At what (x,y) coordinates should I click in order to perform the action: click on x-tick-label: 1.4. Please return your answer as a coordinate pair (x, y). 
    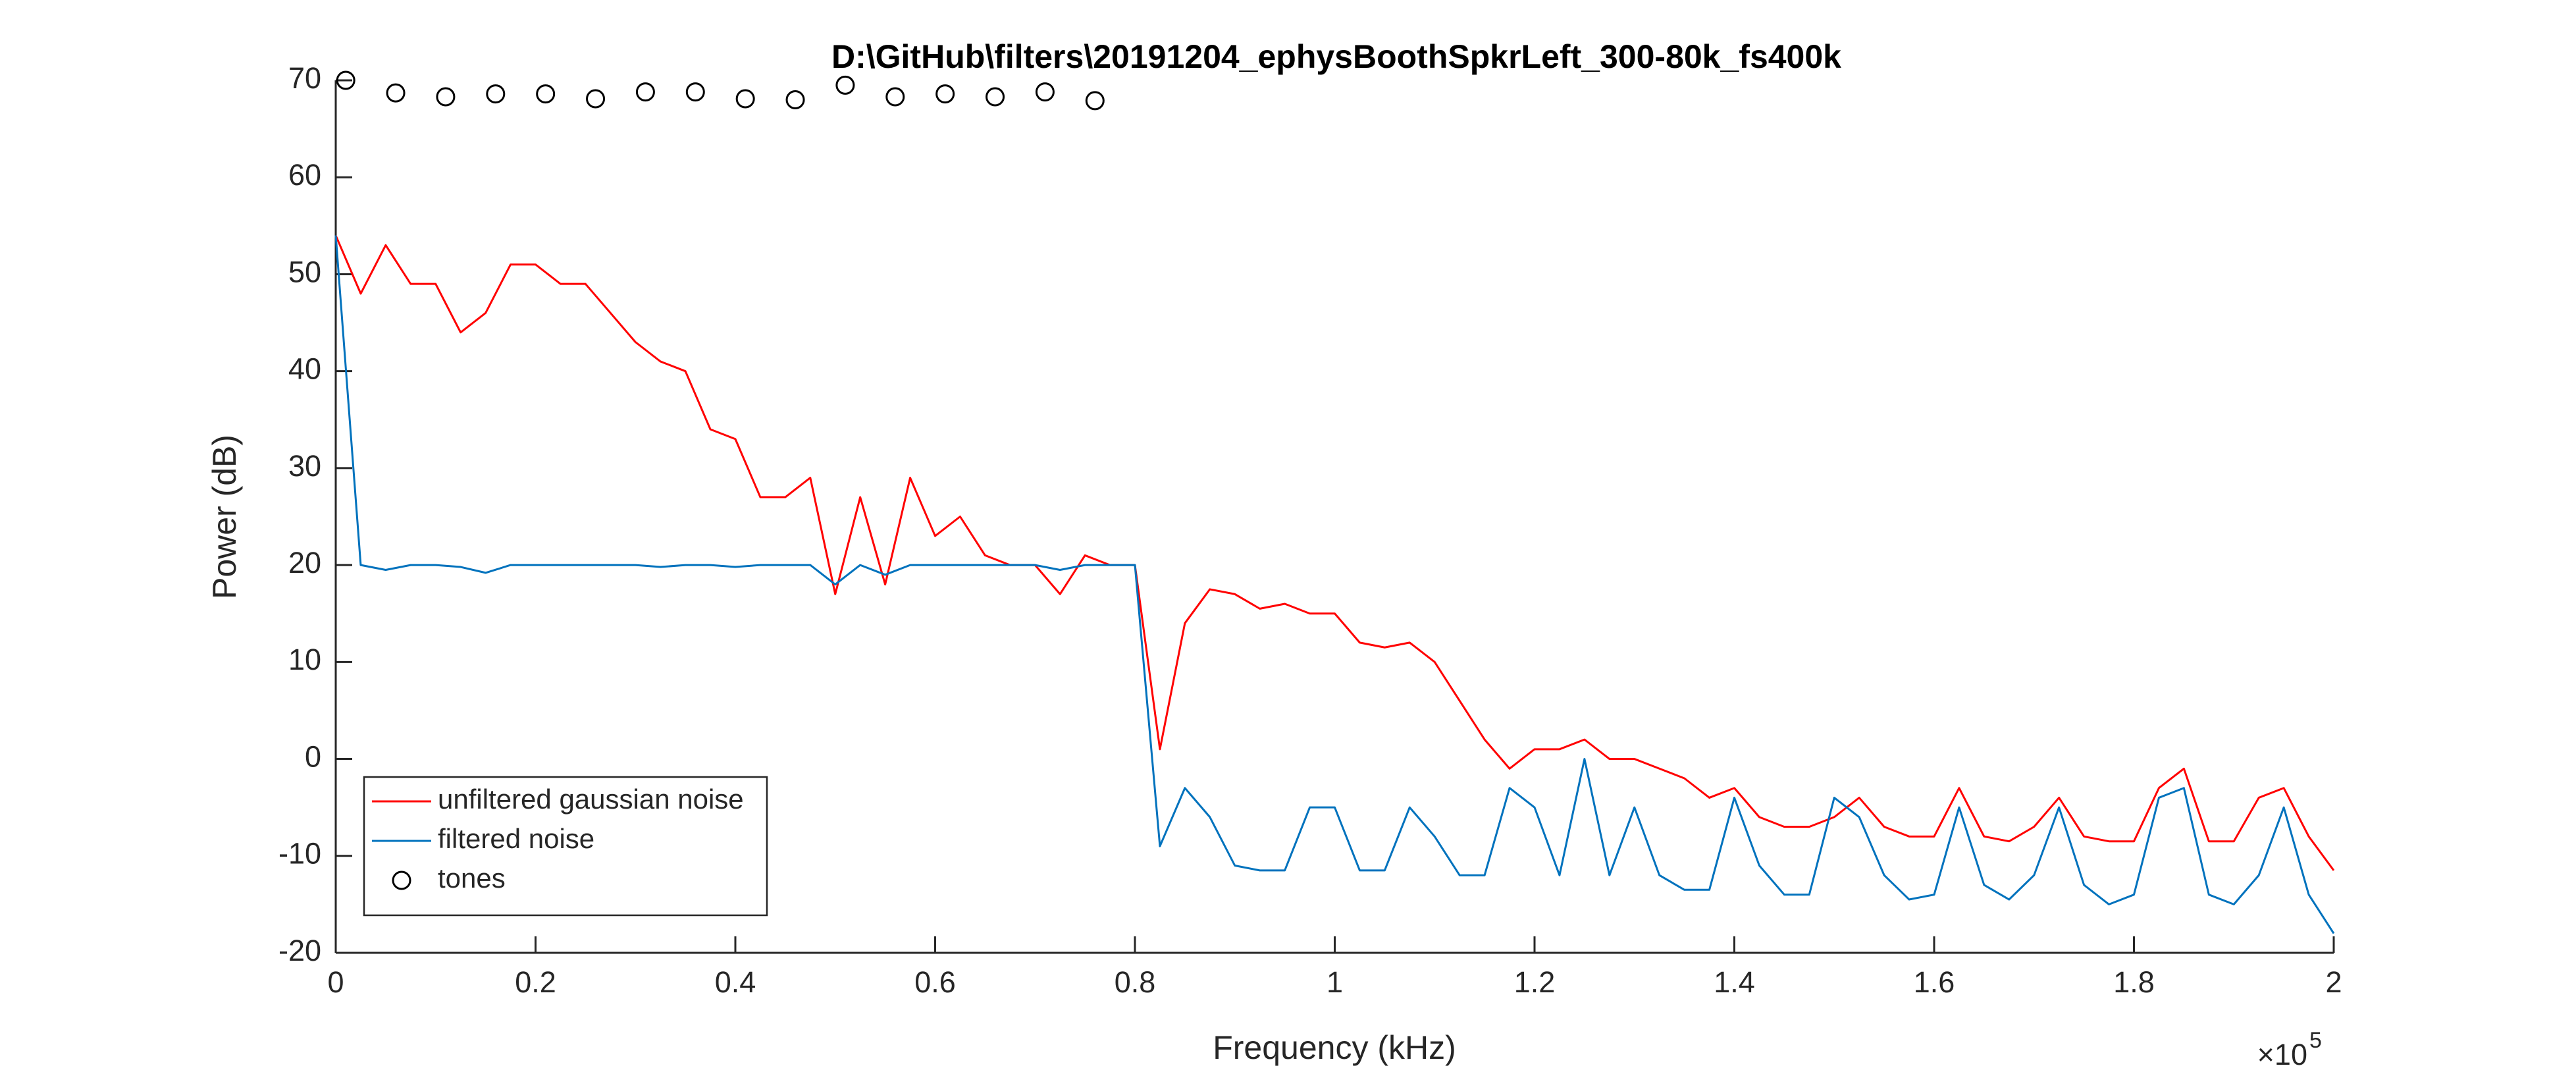
    Looking at the image, I should click on (1734, 982).